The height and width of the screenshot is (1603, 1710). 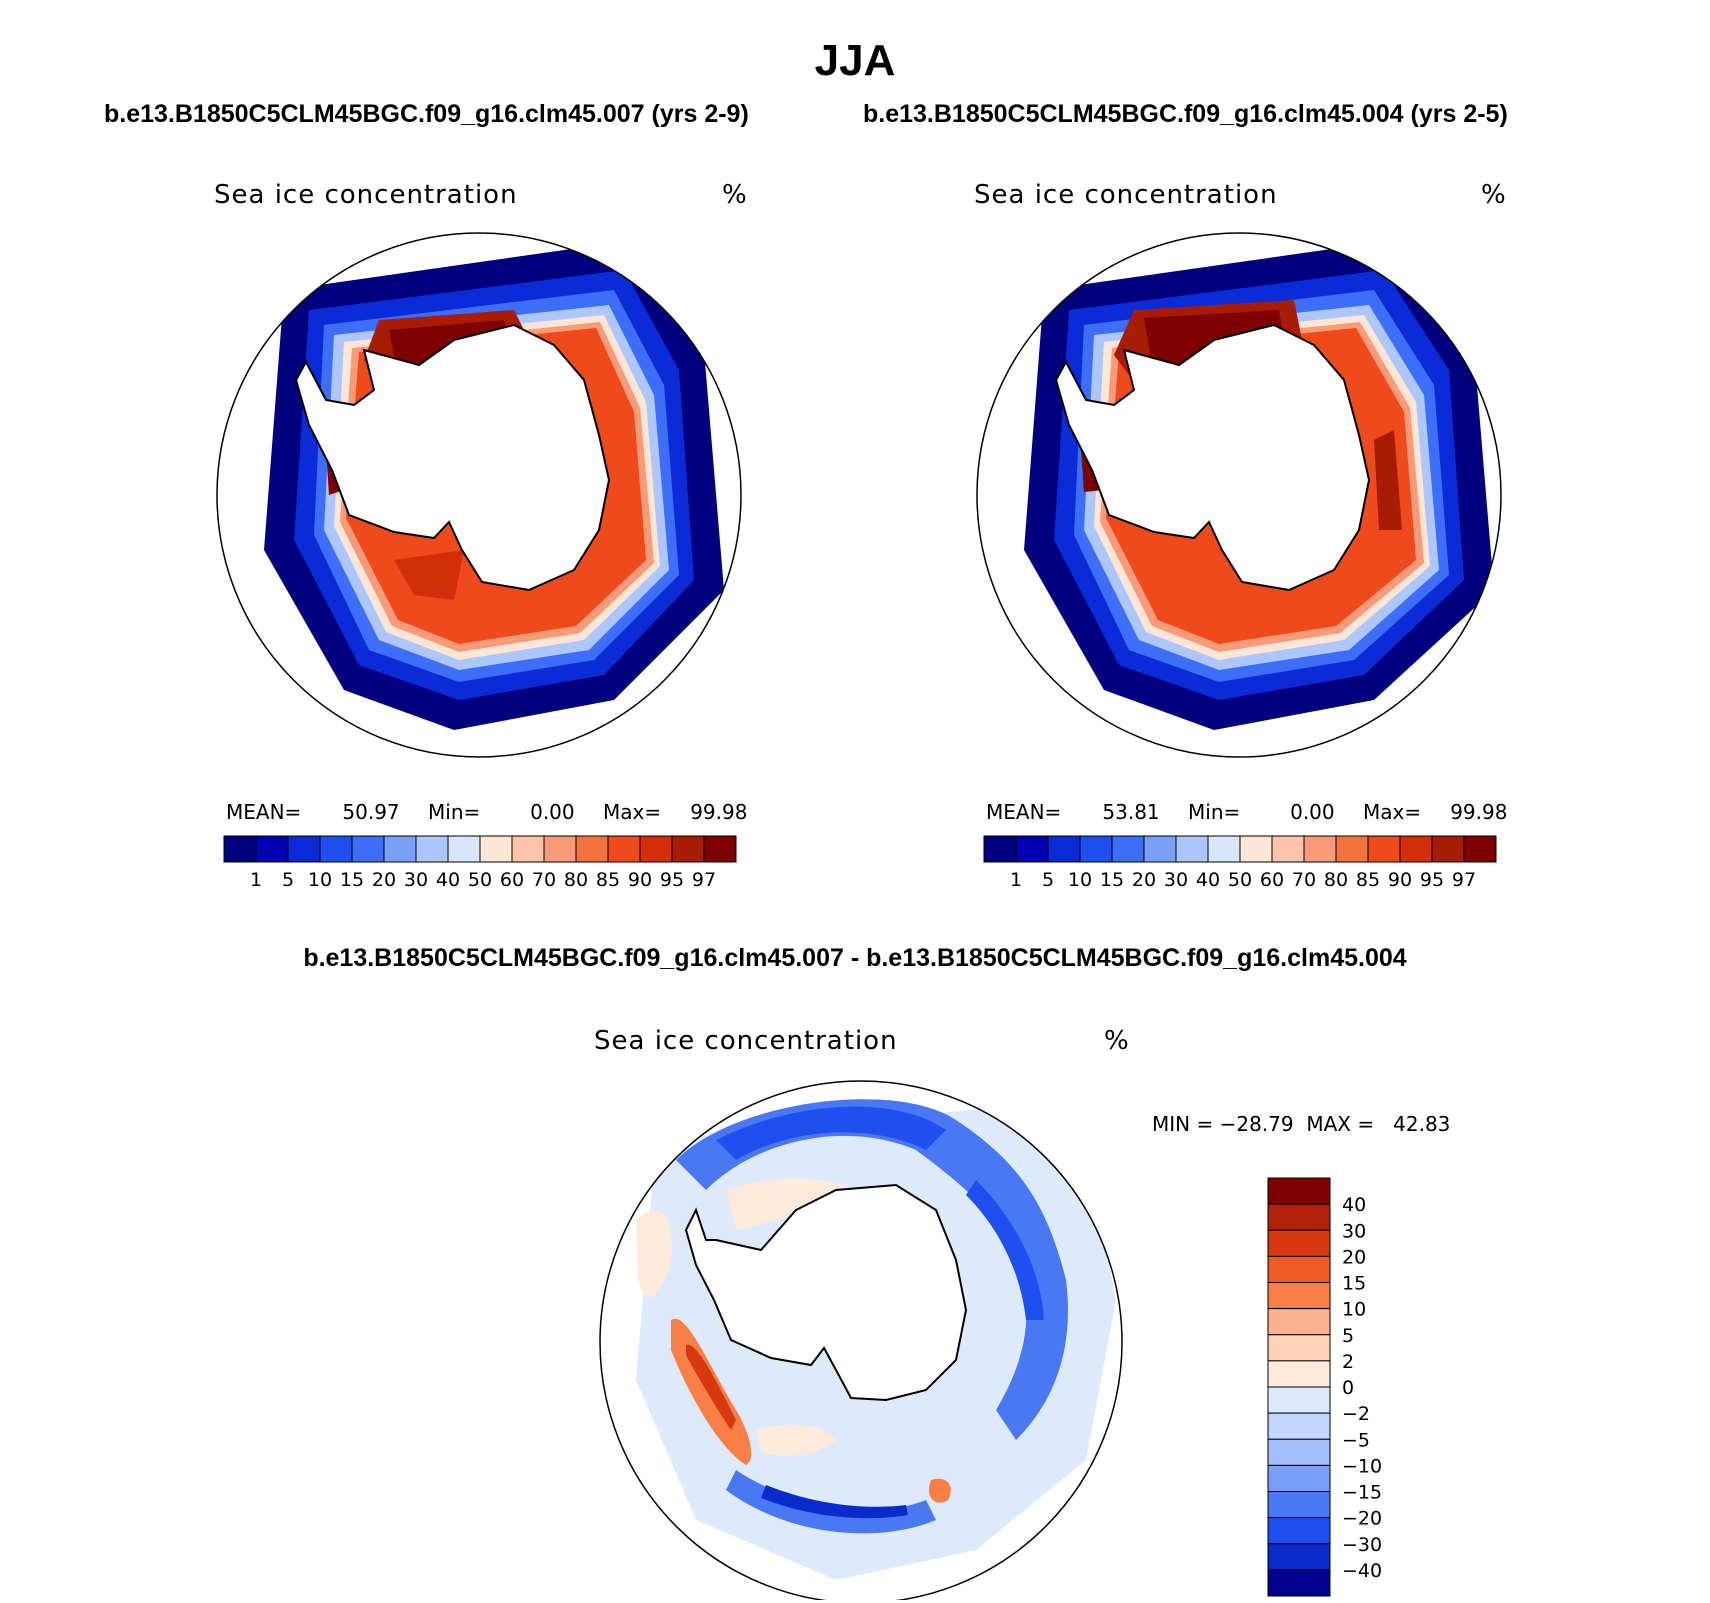 What do you see at coordinates (544, 880) in the screenshot?
I see `colorbar-panel-1-label: 70` at bounding box center [544, 880].